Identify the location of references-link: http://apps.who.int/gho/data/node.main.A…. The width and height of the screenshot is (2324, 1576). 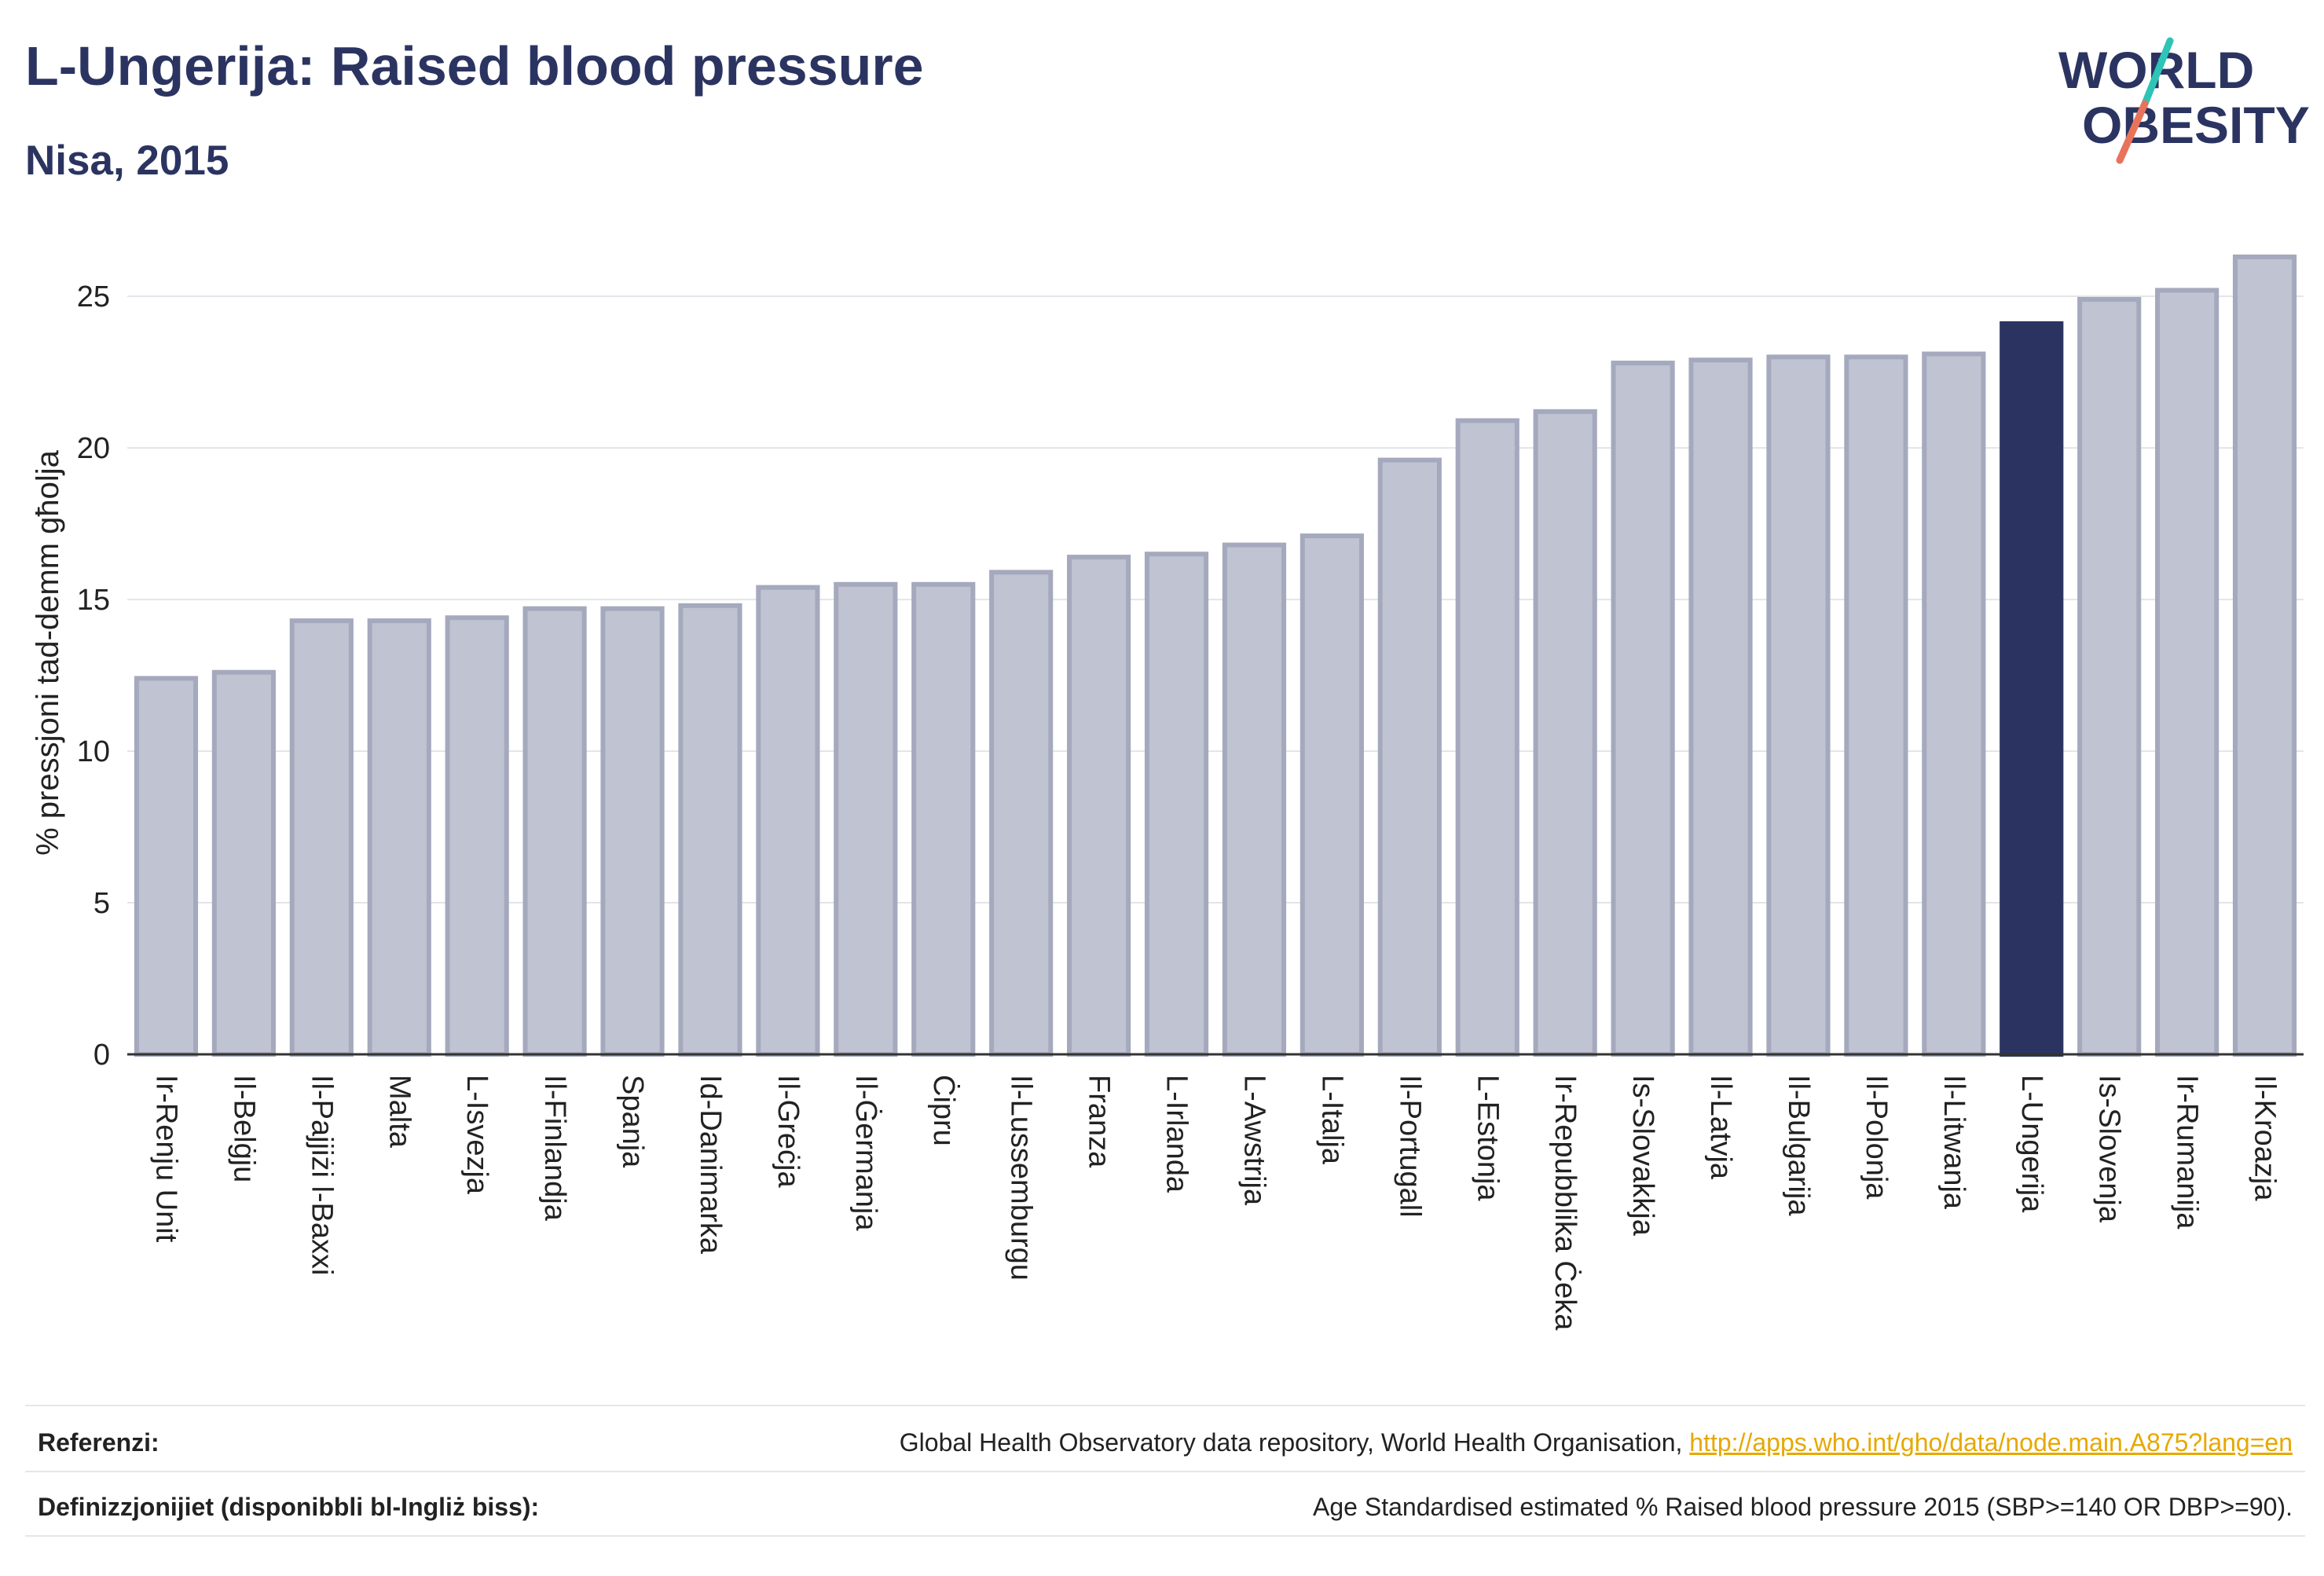
(1991, 1442).